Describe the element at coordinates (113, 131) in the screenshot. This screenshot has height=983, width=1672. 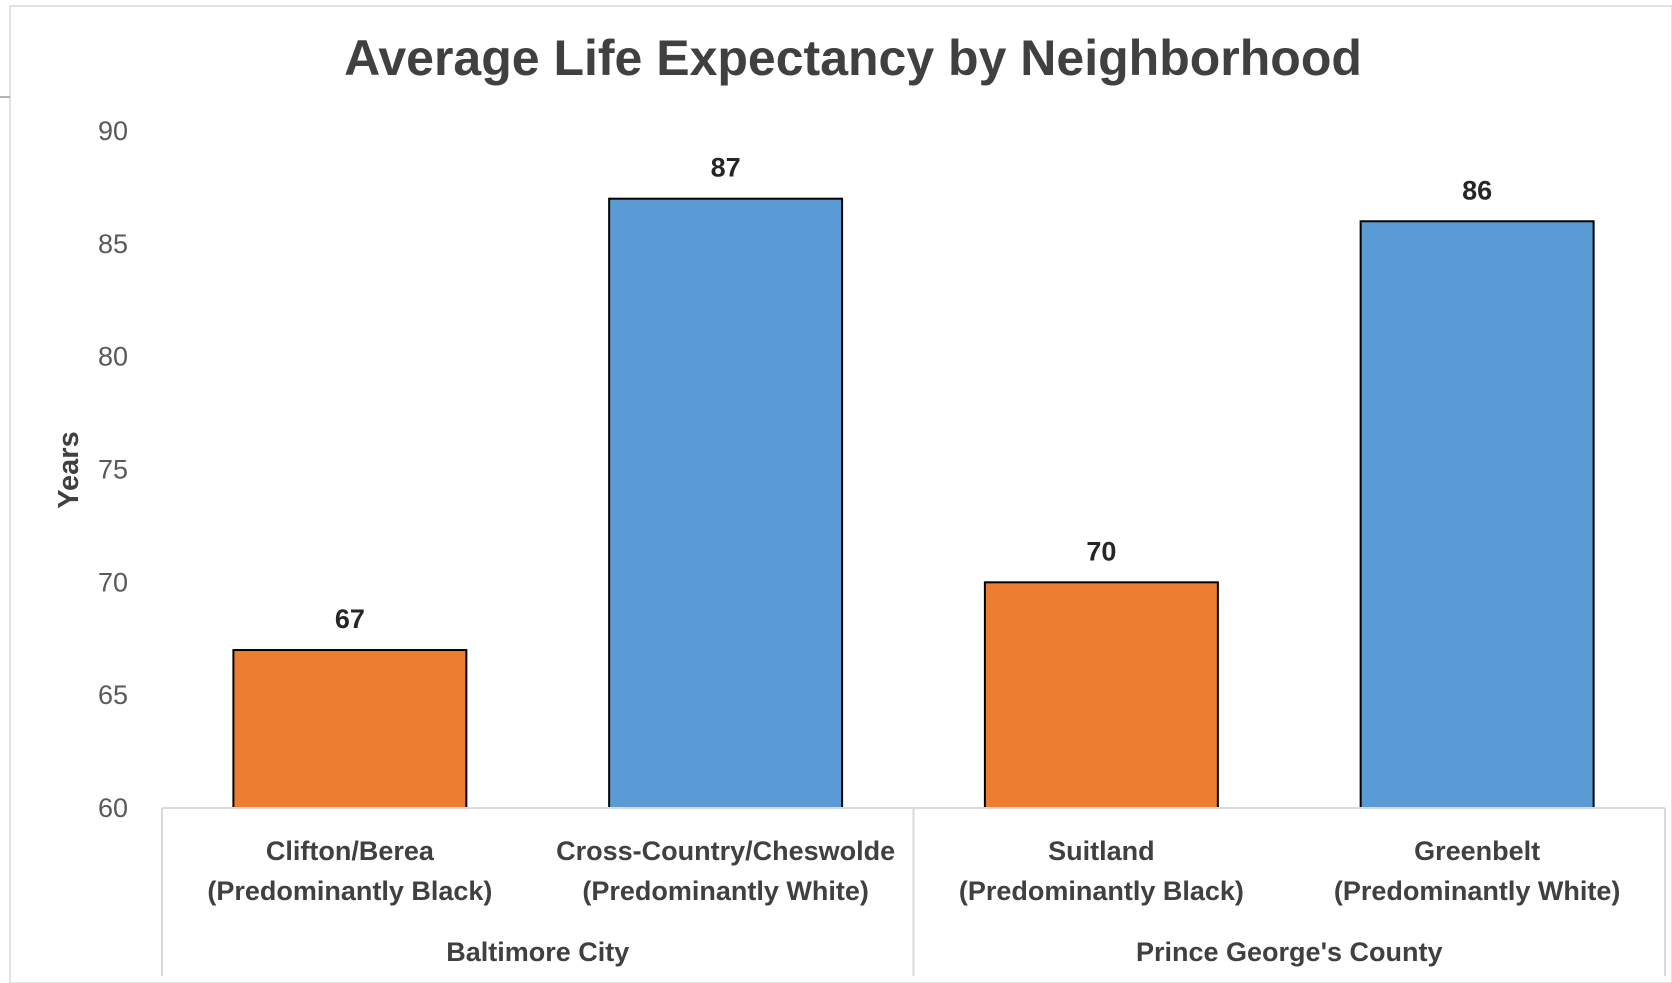
I see `y-tick-label: 90` at that location.